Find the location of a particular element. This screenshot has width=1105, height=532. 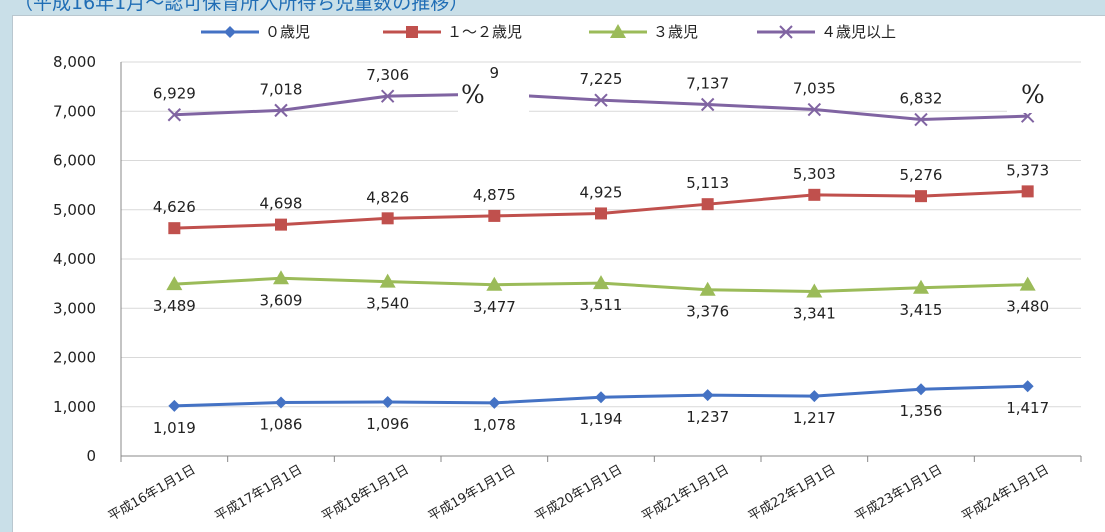

series-2-data-label: 3,415 is located at coordinates (921, 310).